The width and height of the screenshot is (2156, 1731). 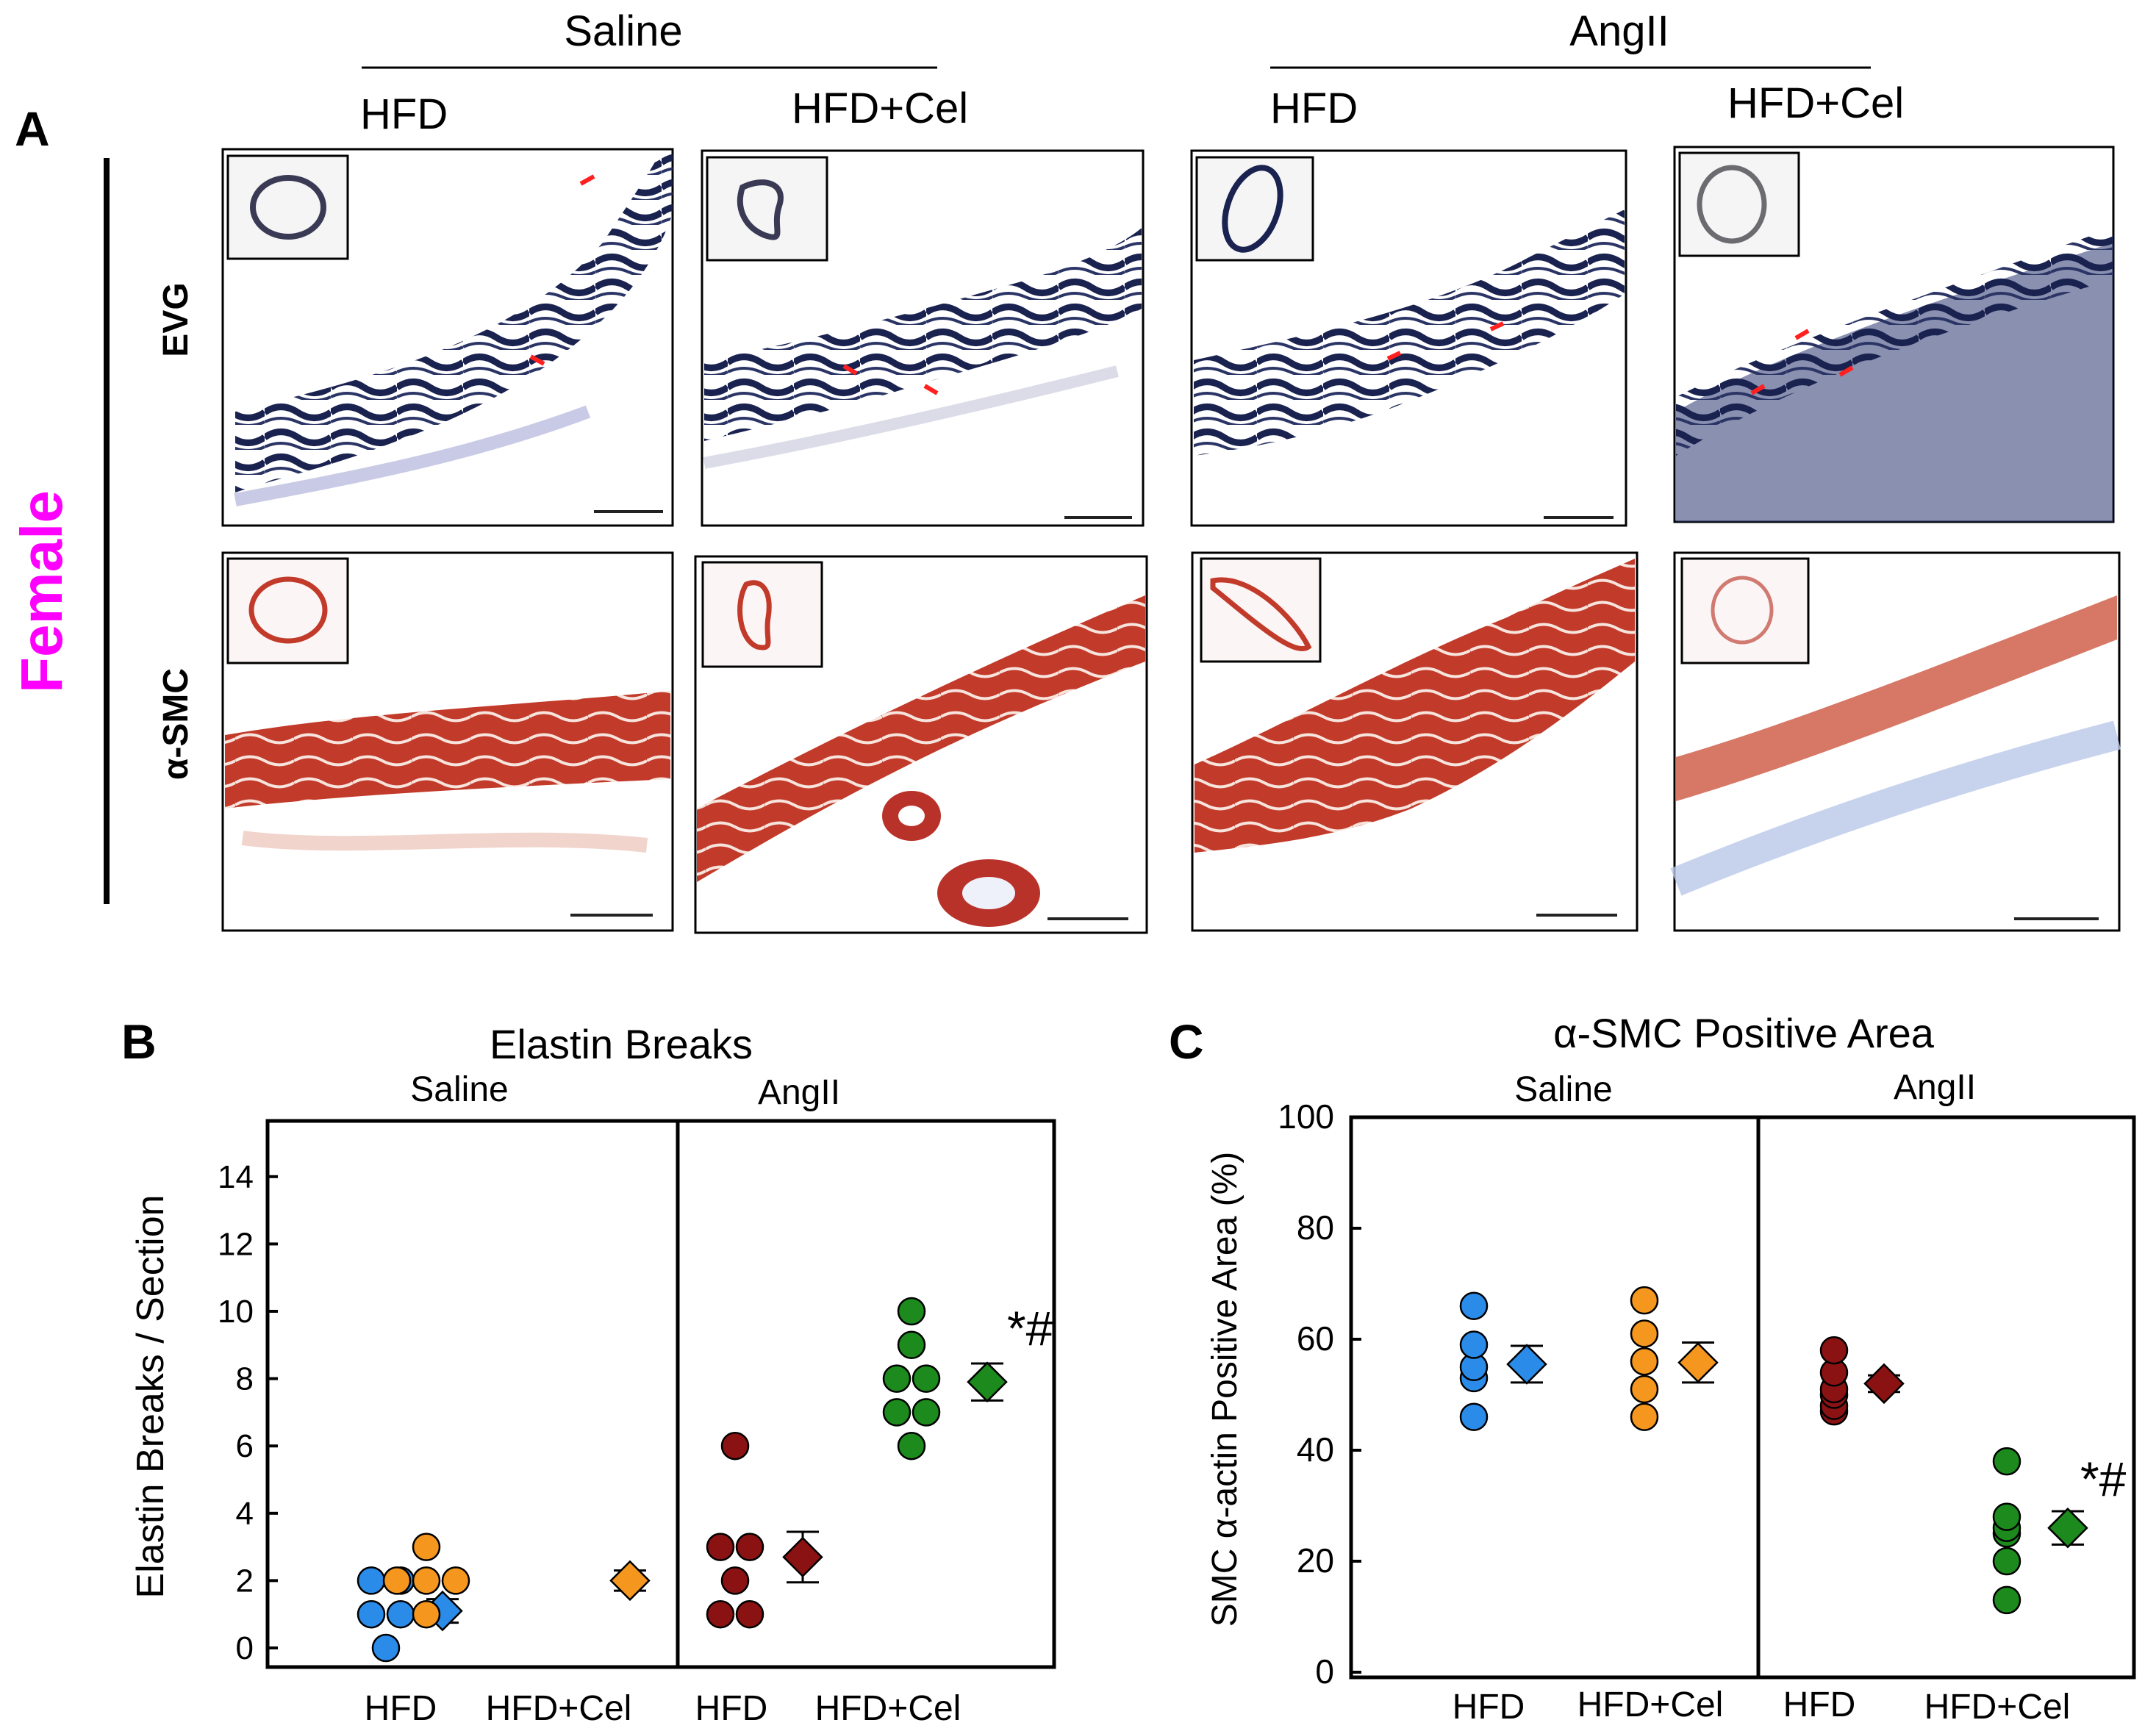 What do you see at coordinates (177, 724) in the screenshot?
I see `row-label-smc: α-SMC` at bounding box center [177, 724].